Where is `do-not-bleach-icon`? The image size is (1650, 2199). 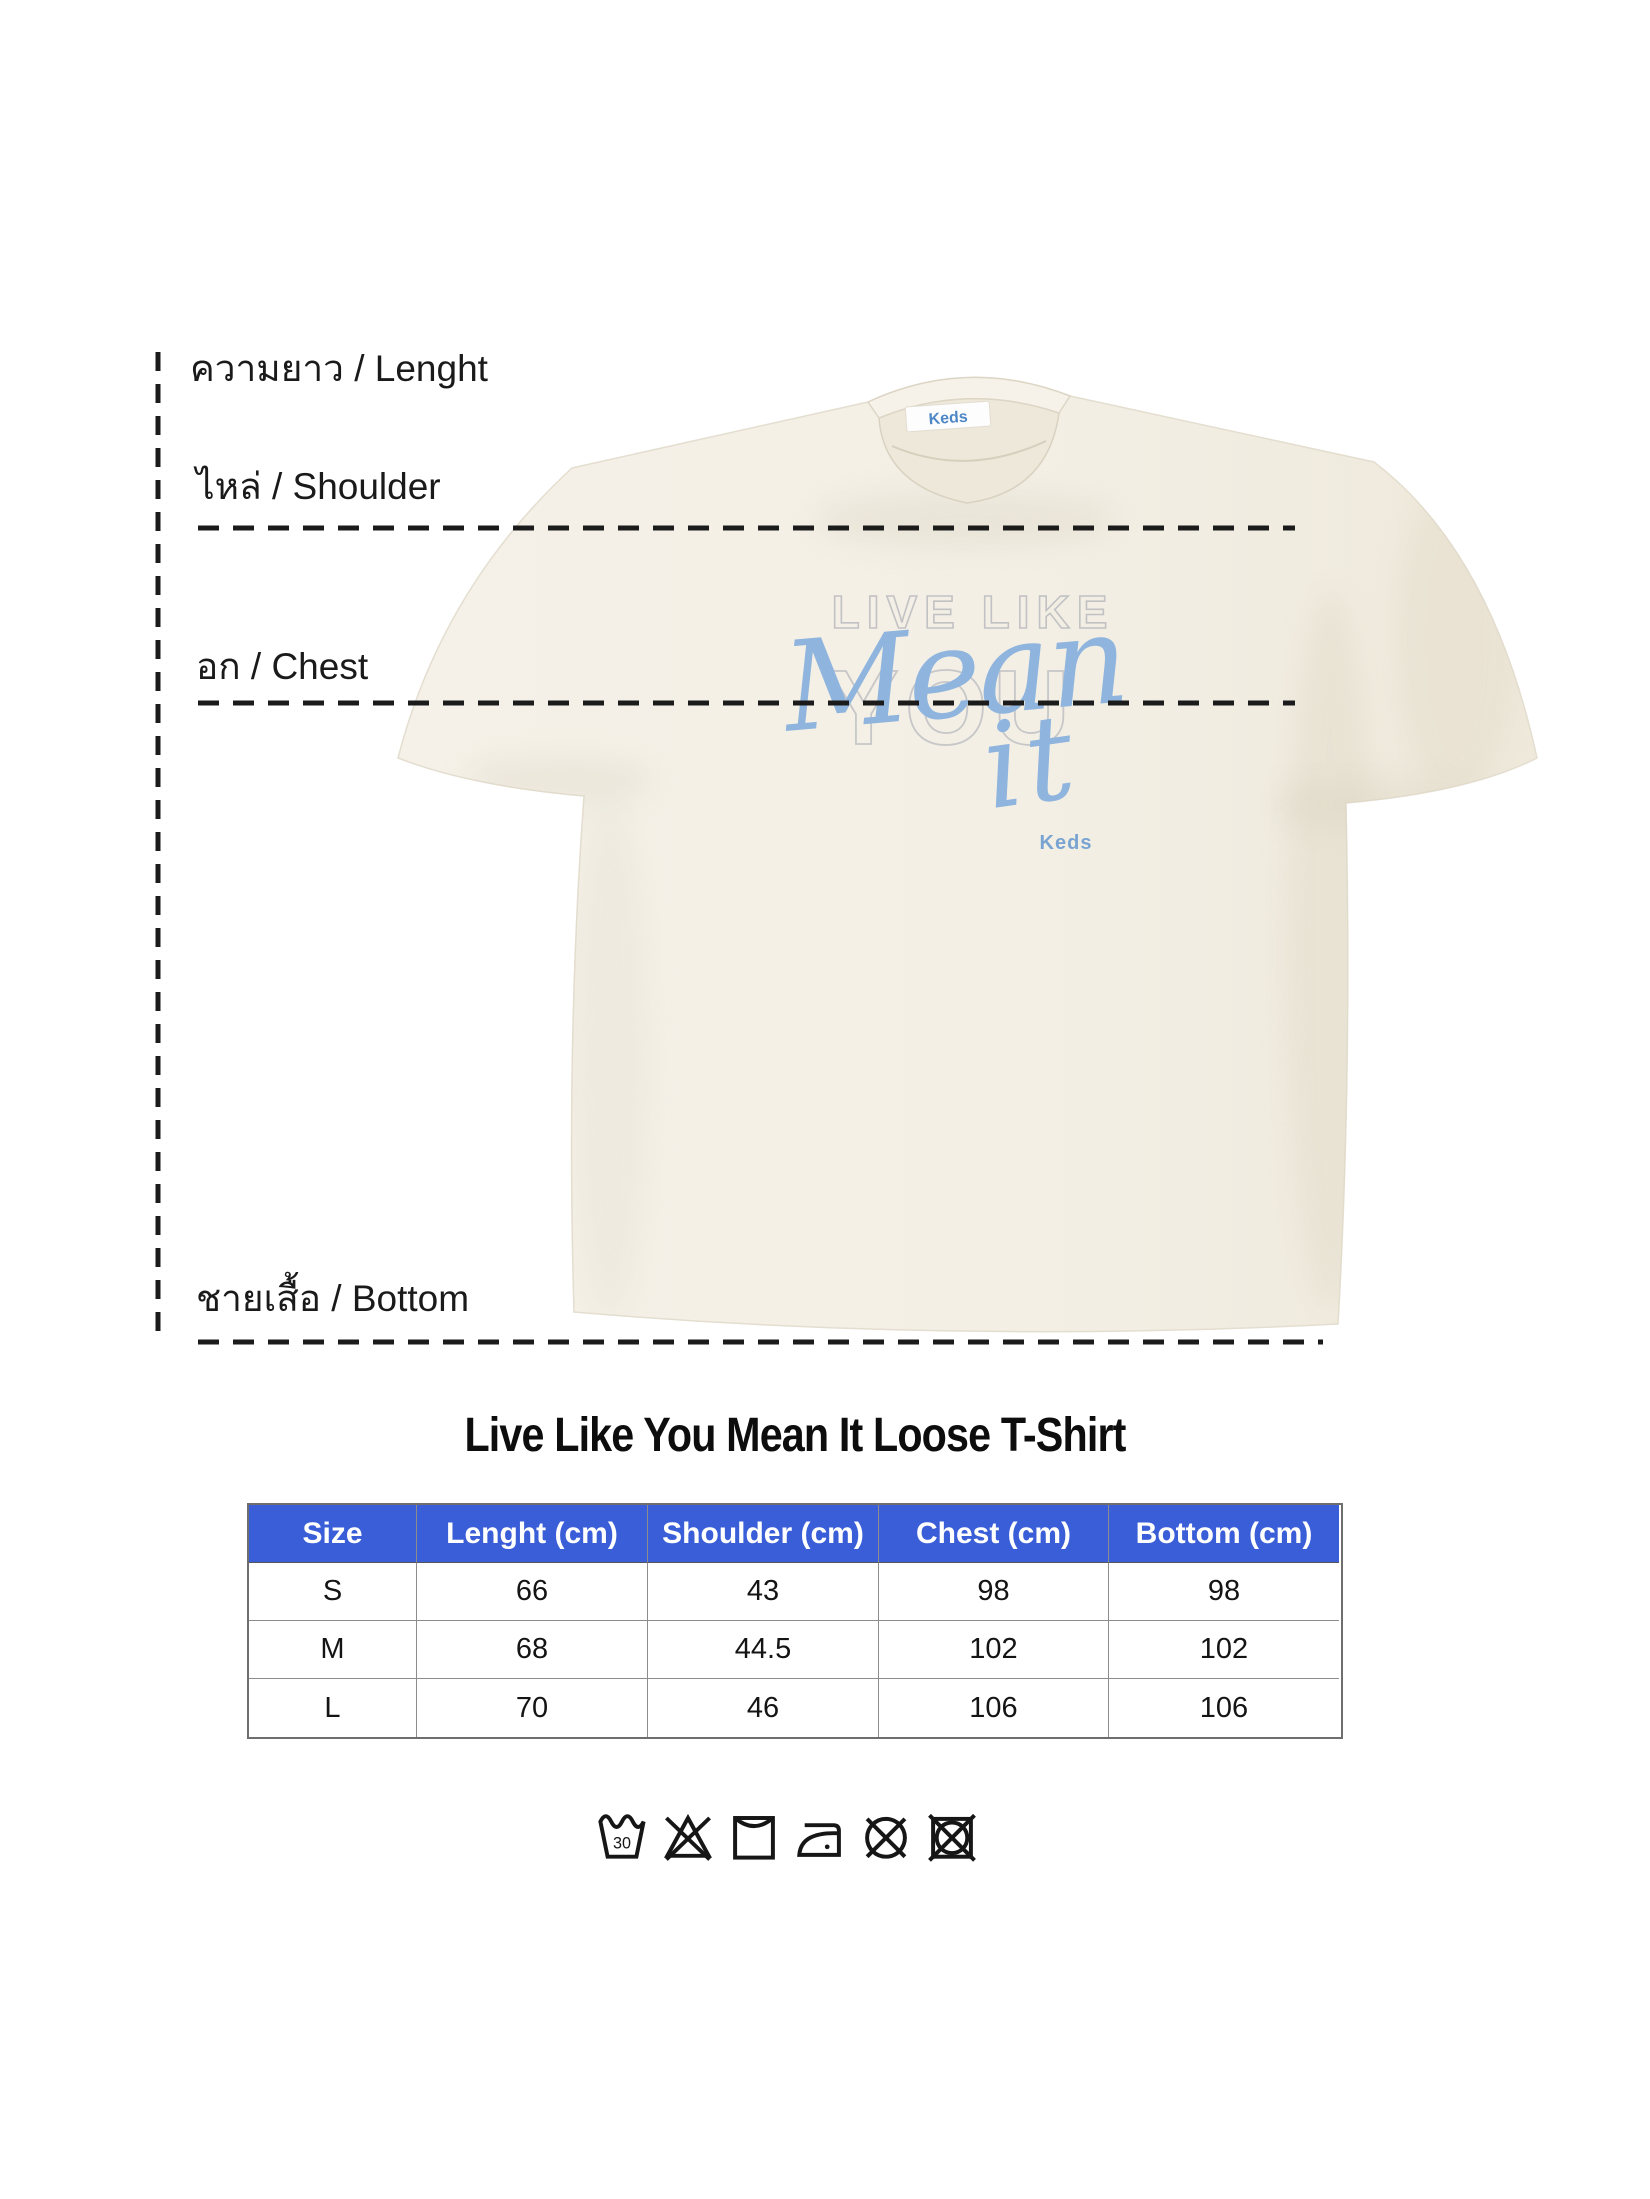
do-not-bleach-icon is located at coordinates (688, 1837).